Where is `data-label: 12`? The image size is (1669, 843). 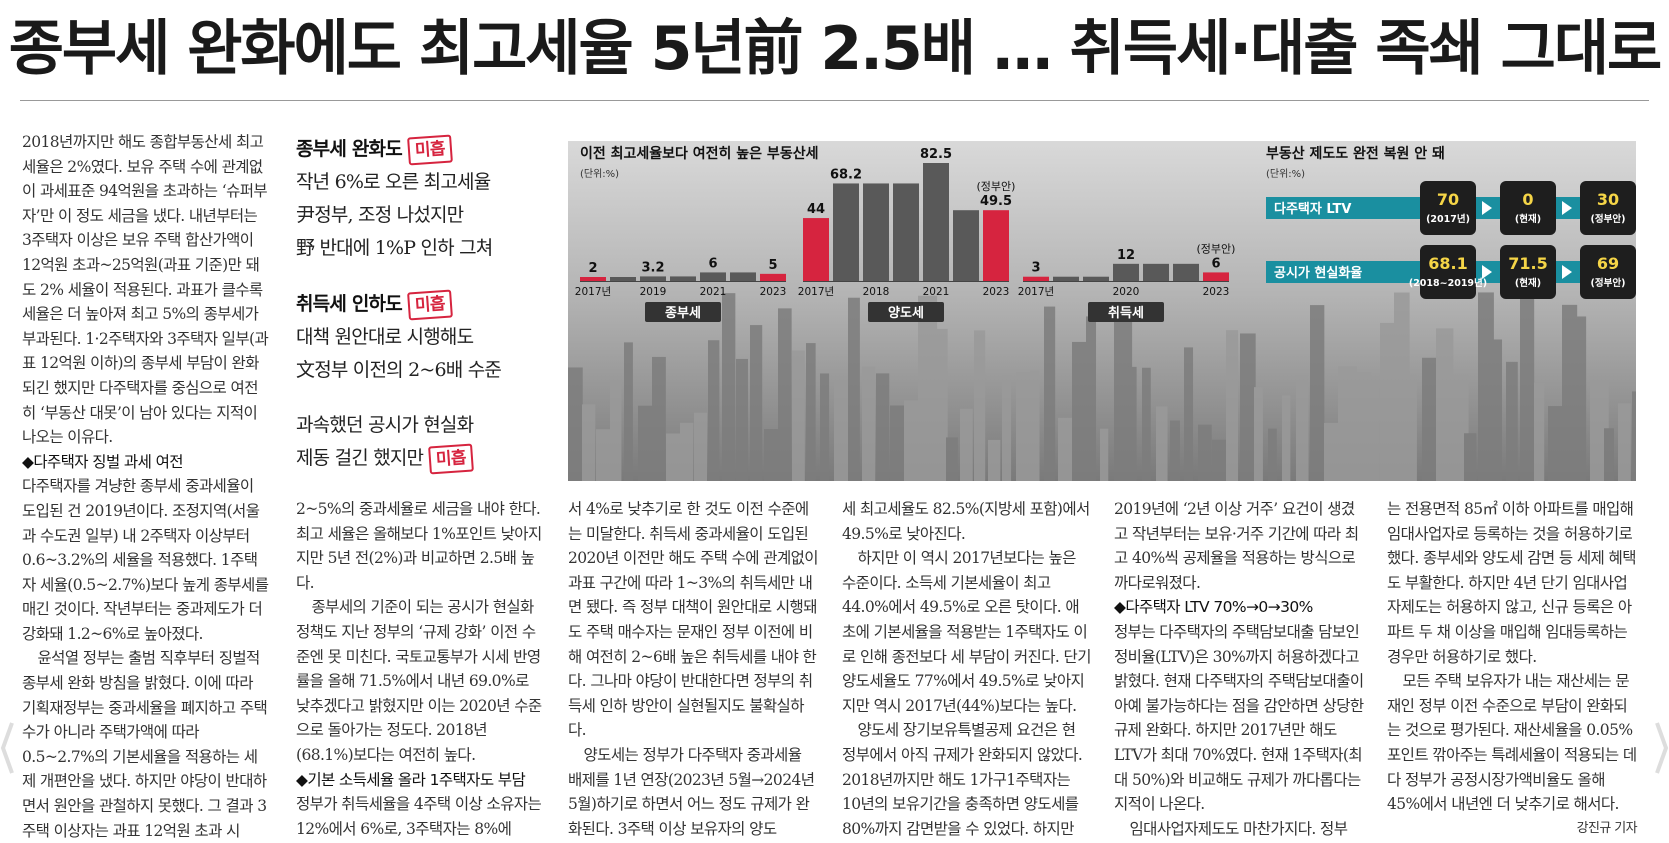 data-label: 12 is located at coordinates (1126, 255).